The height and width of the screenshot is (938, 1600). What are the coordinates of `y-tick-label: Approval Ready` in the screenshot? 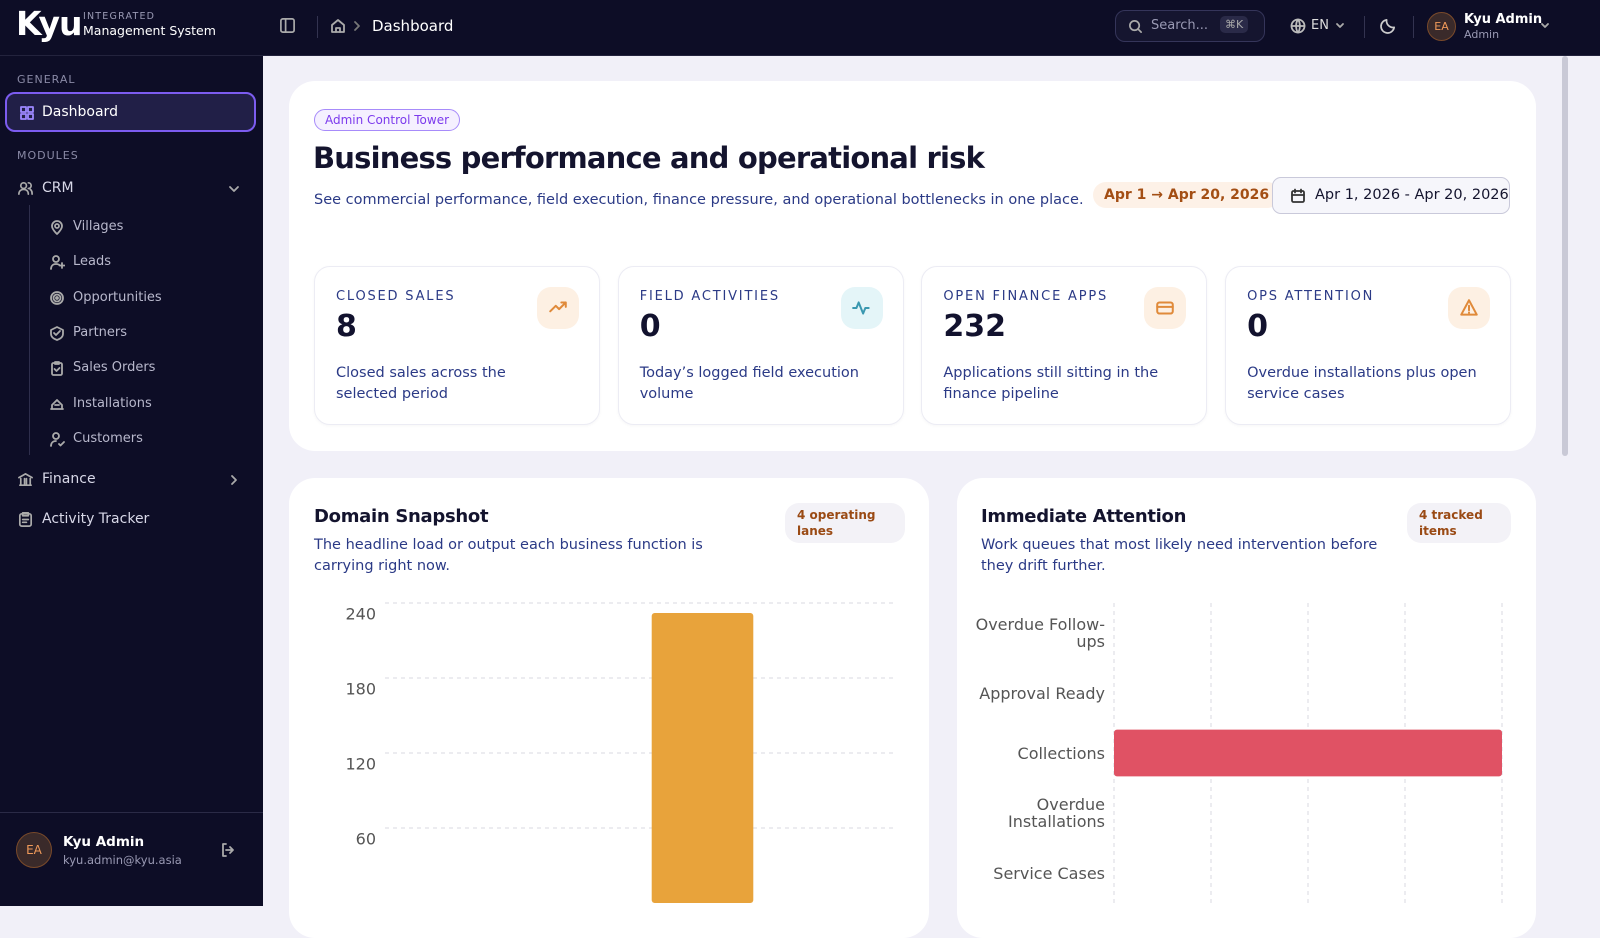 It's located at (1042, 693).